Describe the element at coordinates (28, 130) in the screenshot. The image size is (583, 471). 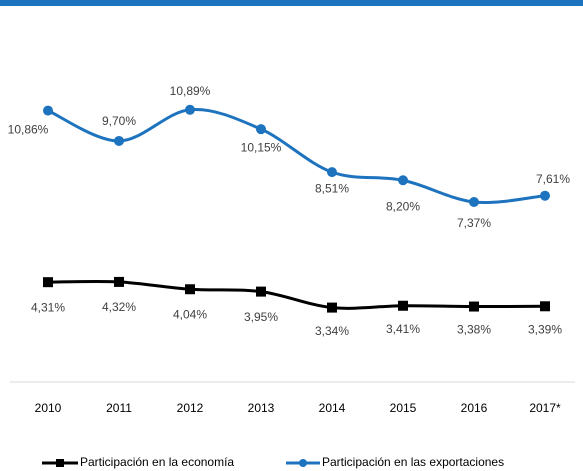
I see `data-label: 10,86%` at that location.